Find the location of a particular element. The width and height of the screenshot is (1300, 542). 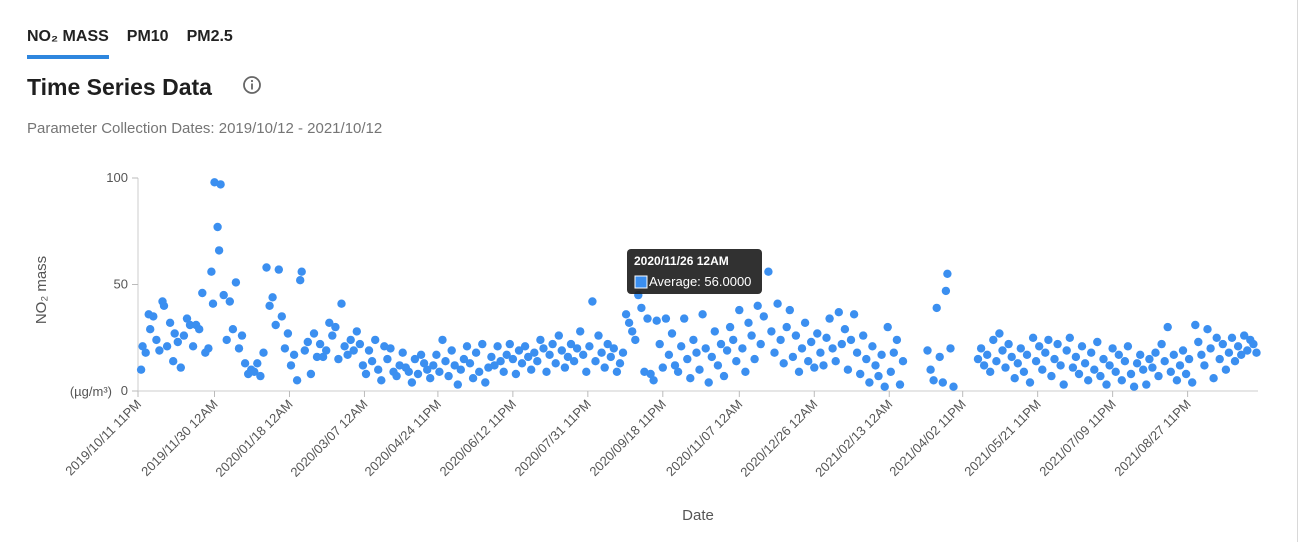

info-circle-icon is located at coordinates (252, 85).